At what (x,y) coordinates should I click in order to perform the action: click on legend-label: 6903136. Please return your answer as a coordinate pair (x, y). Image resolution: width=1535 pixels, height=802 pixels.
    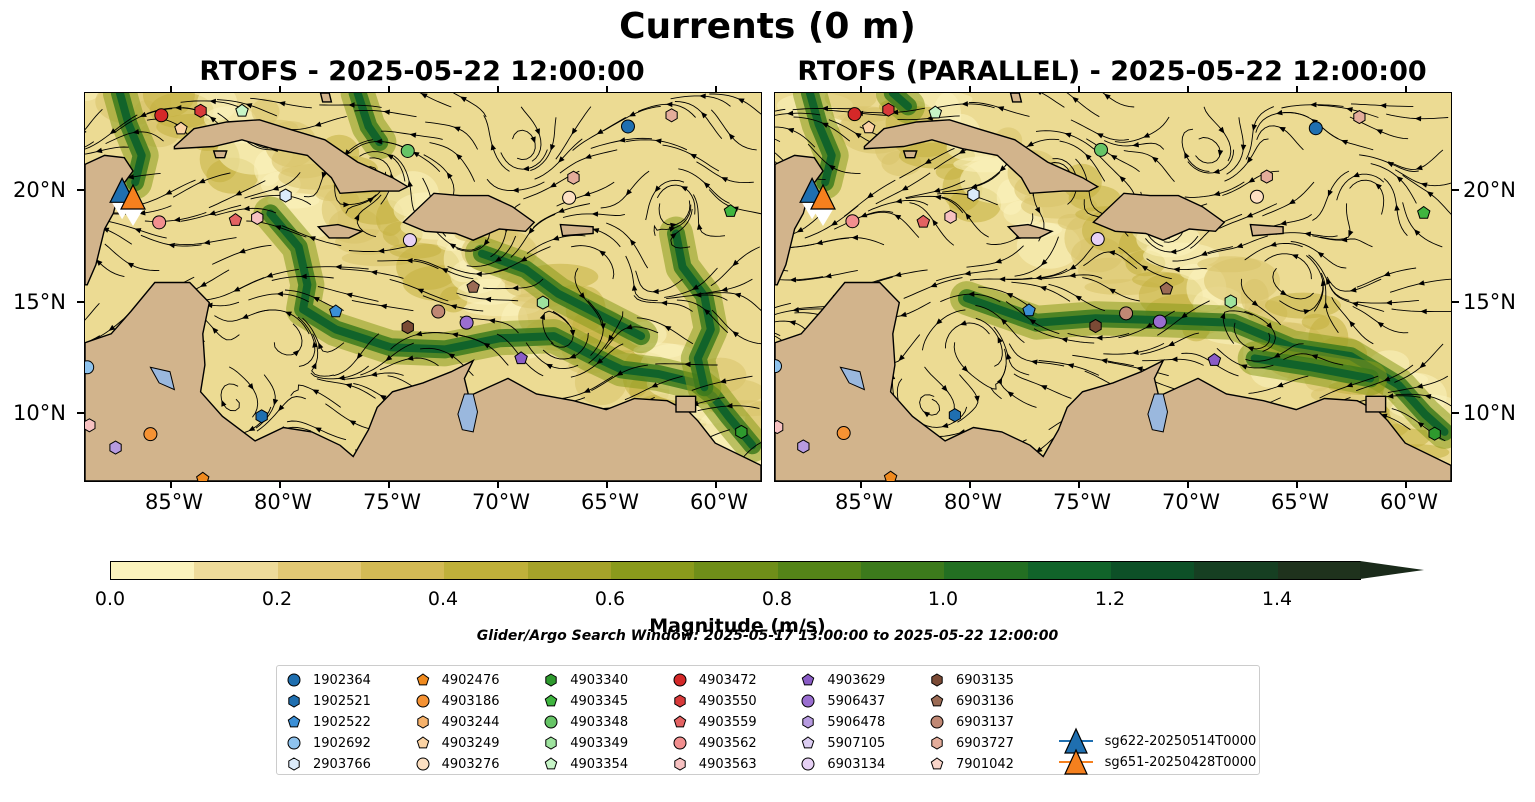
    Looking at the image, I should click on (985, 701).